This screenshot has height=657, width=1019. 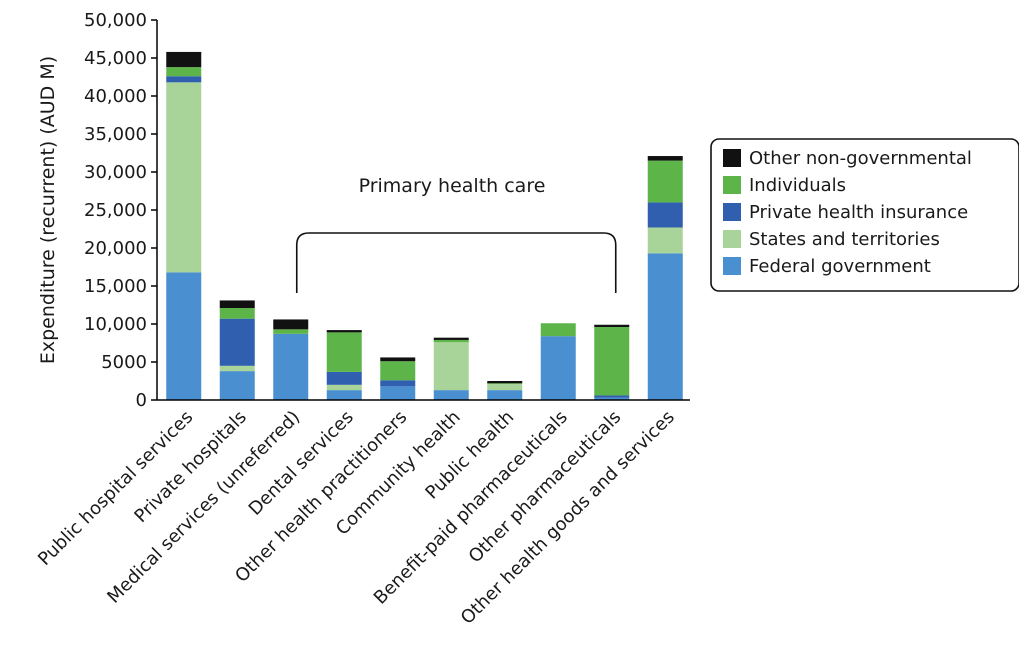 I want to click on legend-label: Federal government, so click(x=840, y=266).